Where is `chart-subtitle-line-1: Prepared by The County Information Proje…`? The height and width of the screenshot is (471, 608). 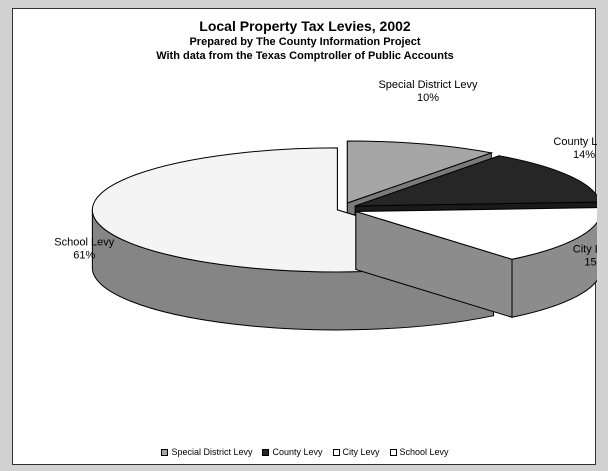
chart-subtitle-line-1: Prepared by The County Information Proje… is located at coordinates (305, 42).